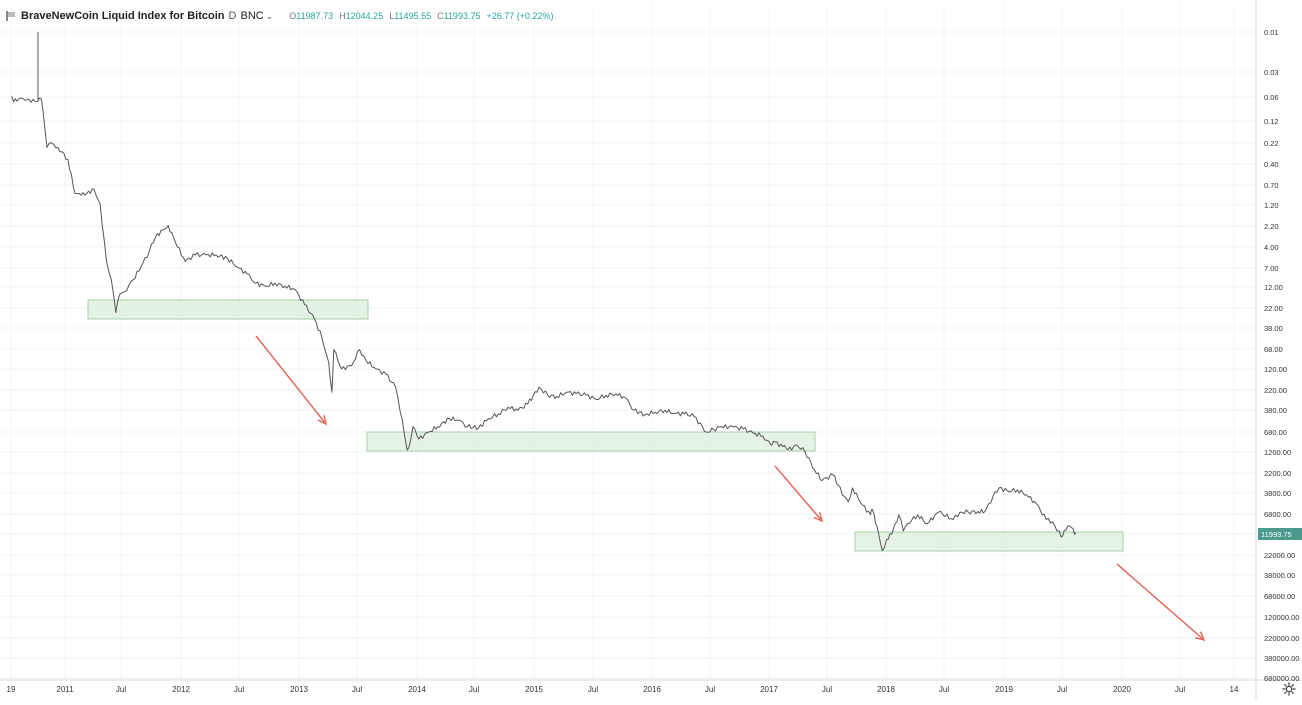 The height and width of the screenshot is (705, 1302). What do you see at coordinates (364, 16) in the screenshot?
I see `high-value: 12044.25` at bounding box center [364, 16].